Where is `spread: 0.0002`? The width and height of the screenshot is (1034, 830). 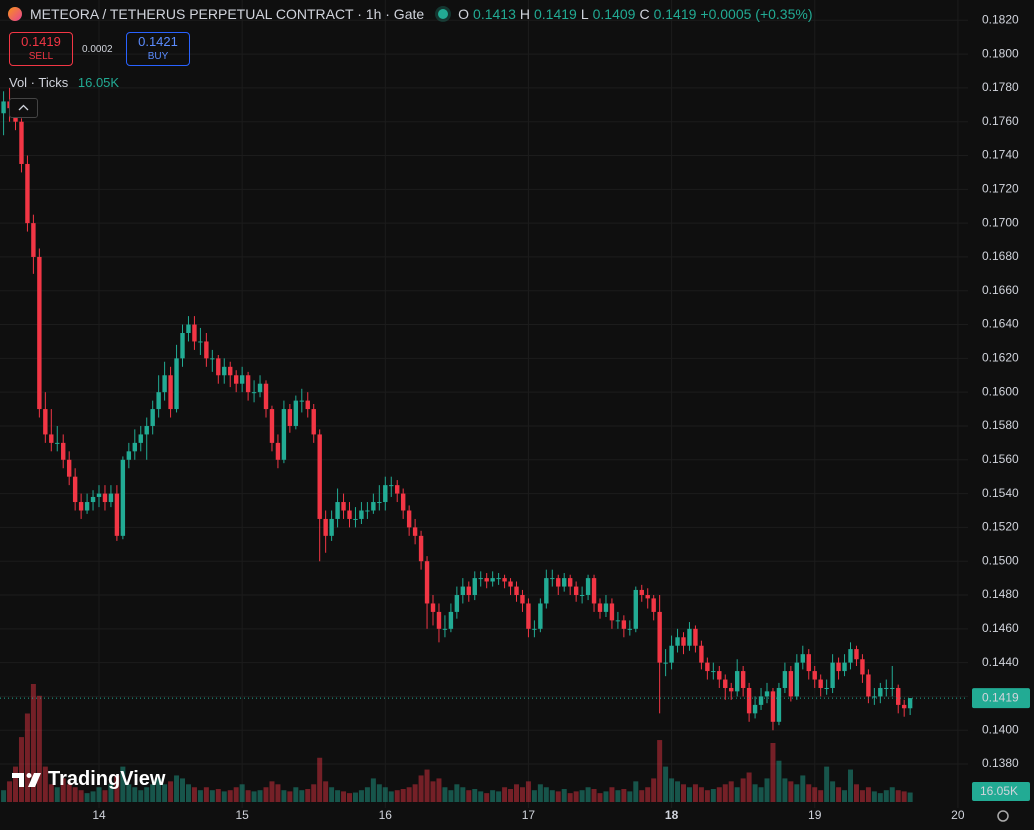
spread: 0.0002 is located at coordinates (97, 49).